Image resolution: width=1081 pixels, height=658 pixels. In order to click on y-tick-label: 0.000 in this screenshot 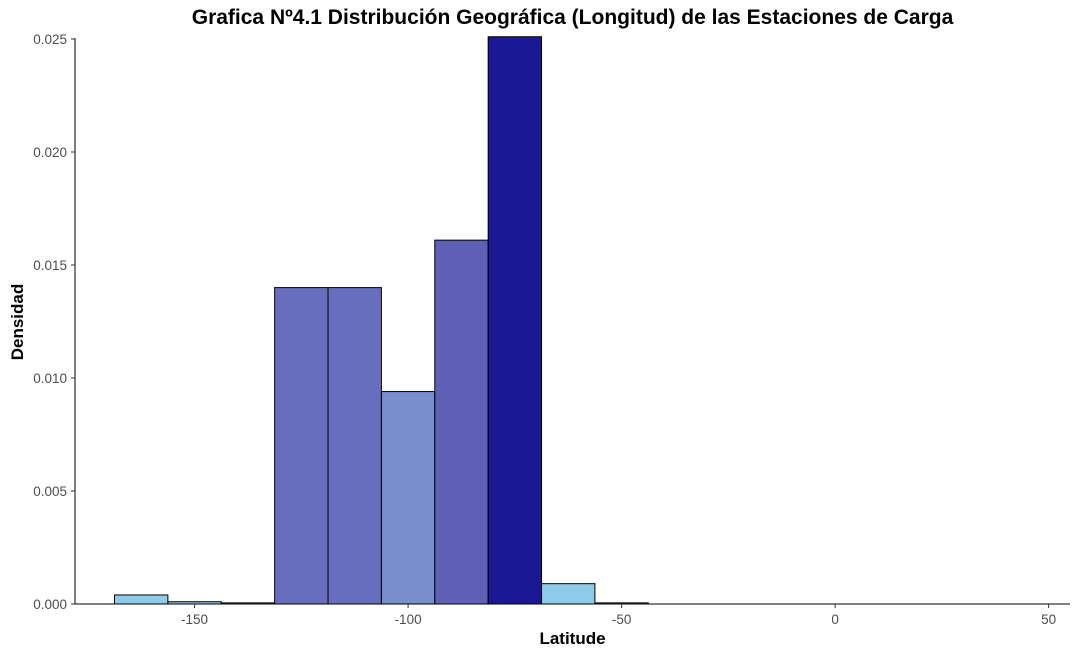, I will do `click(50, 604)`.